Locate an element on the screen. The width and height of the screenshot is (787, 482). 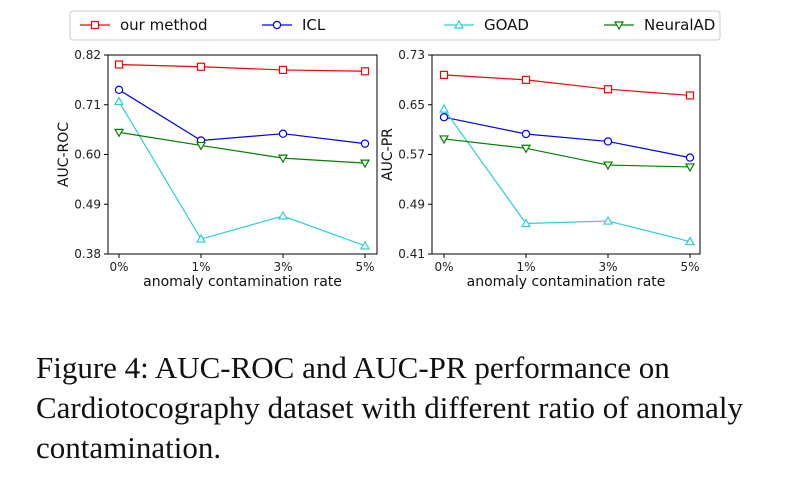
y-tick-label: 0.57 is located at coordinates (411, 155).